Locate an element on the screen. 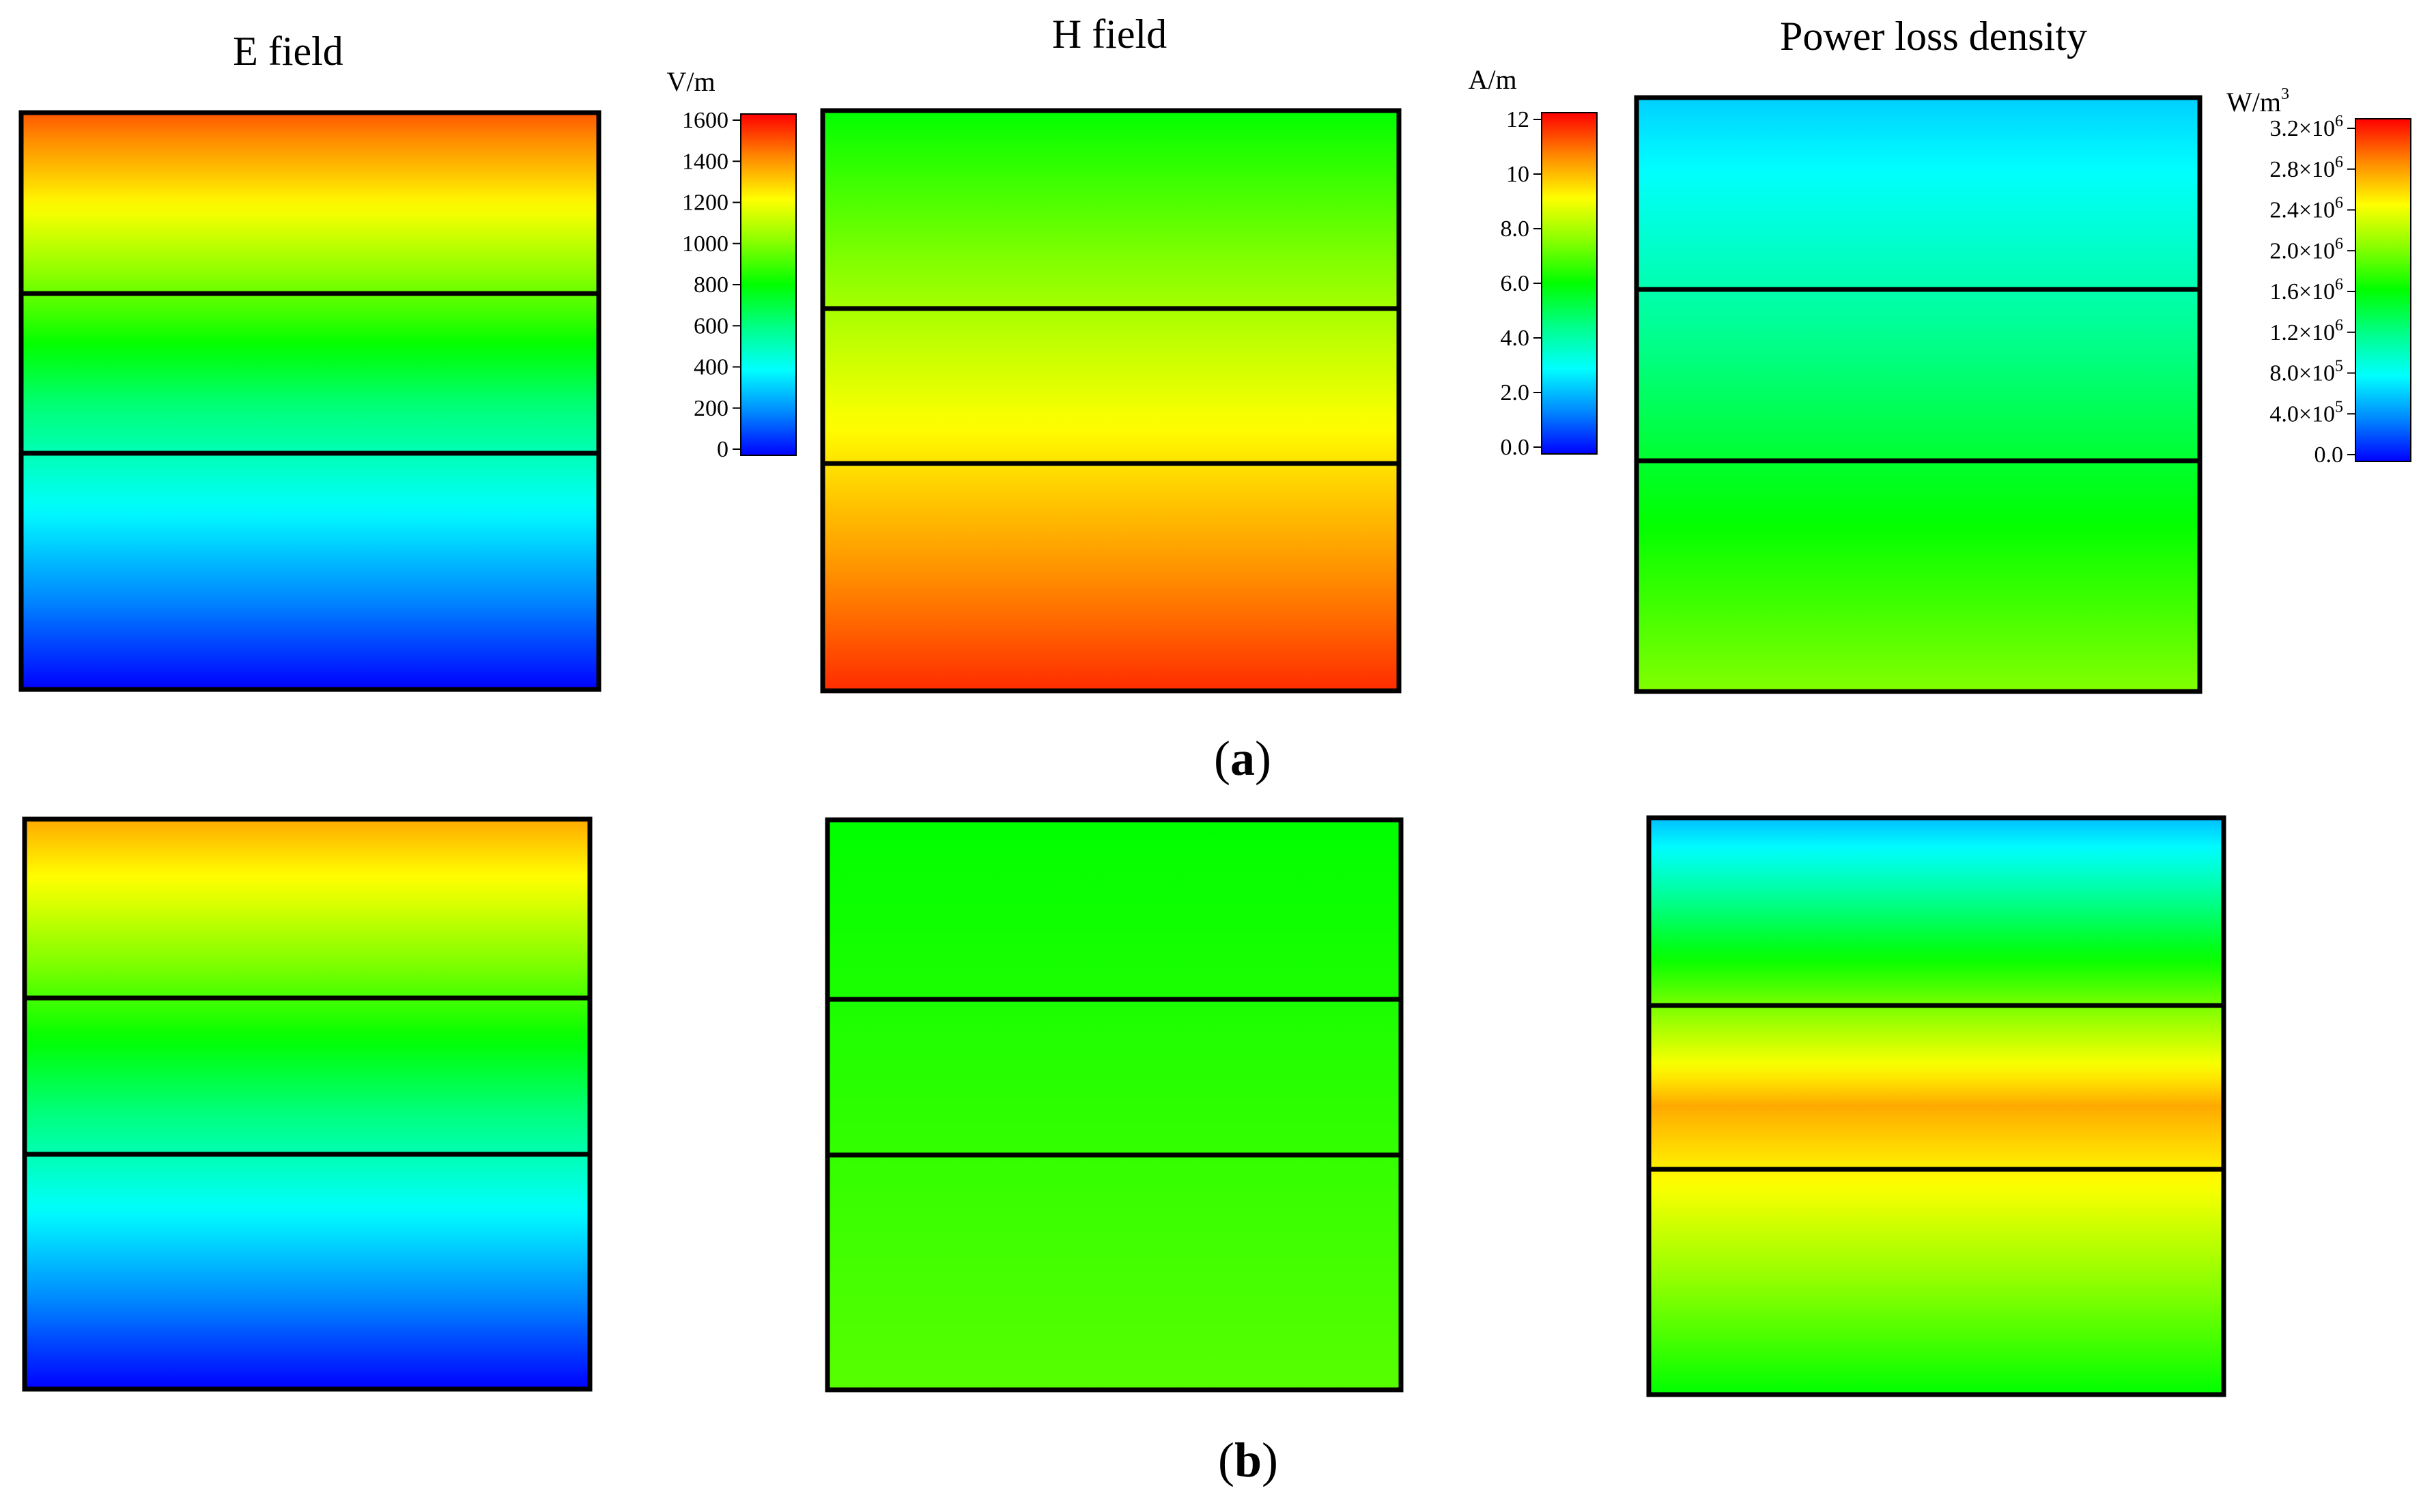 This screenshot has width=2421, height=1512. colorbar-tick-label: 2.4×10⁶ is located at coordinates (2306, 209).